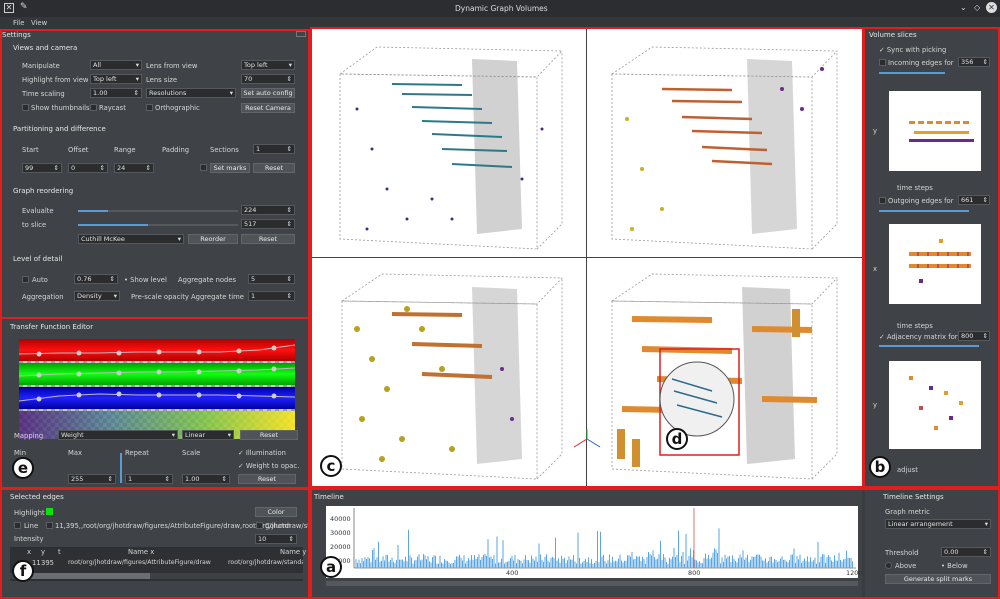 The height and width of the screenshot is (599, 1000). I want to click on outgoing-matrix, so click(935, 264).